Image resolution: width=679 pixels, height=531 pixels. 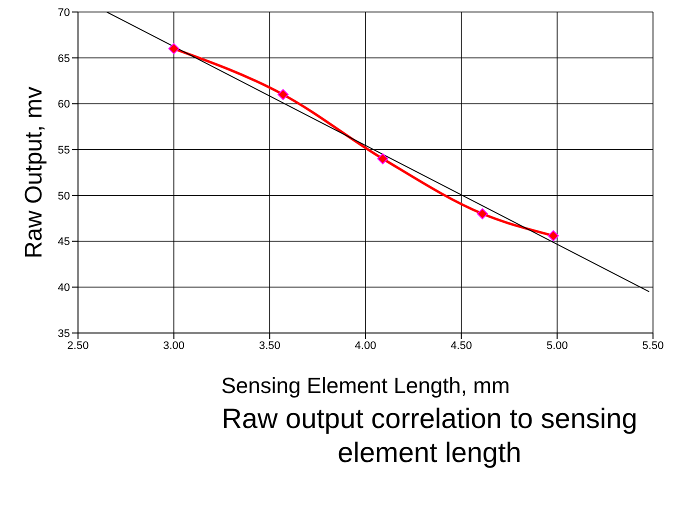 I want to click on x-tick-label: 4.00, so click(x=365, y=346).